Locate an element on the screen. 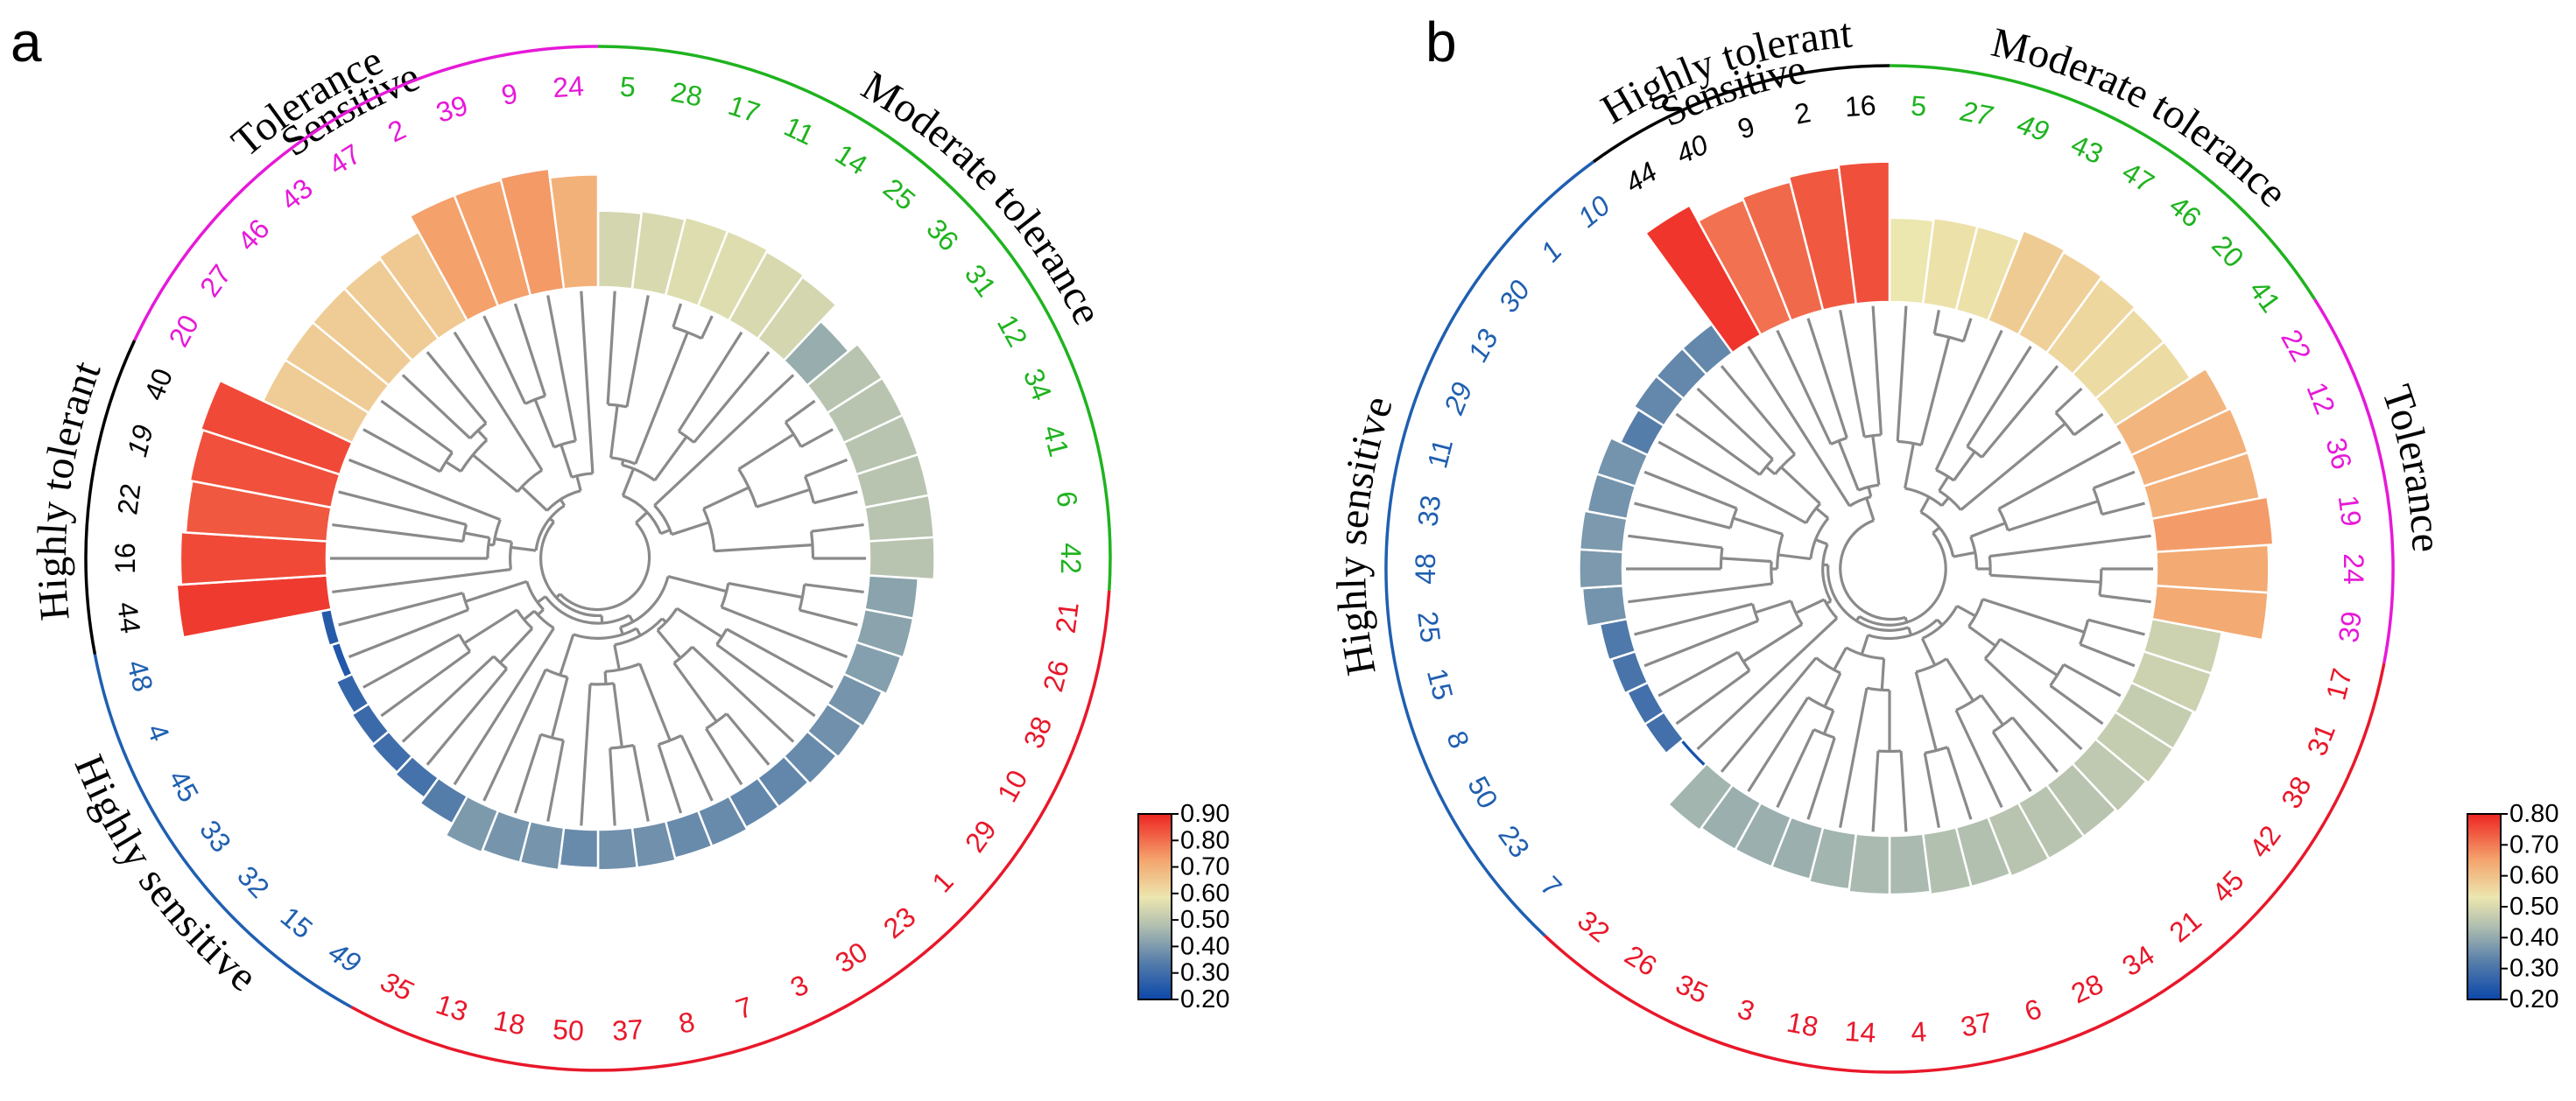 This screenshot has width=2576, height=1101. leaf-label-b-18: 18 is located at coordinates (1802, 1024).